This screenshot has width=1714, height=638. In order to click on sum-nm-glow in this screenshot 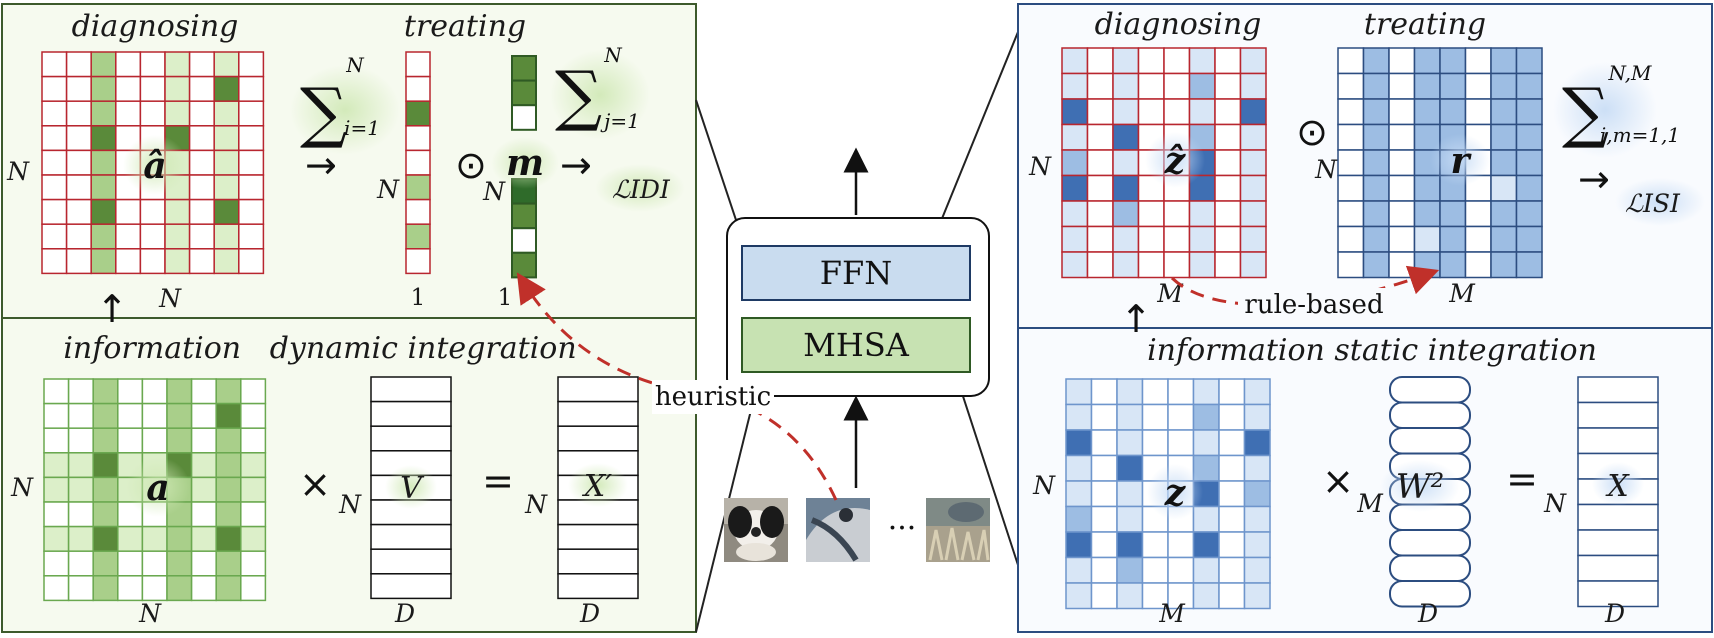, I will do `click(1605, 110)`.